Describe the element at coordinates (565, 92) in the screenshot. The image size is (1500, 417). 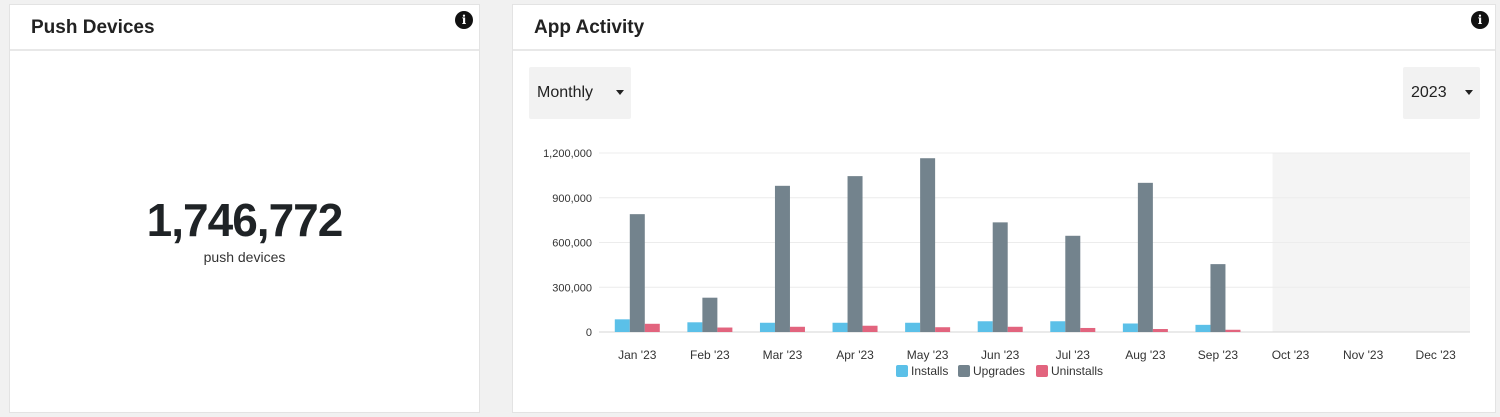
I see `period-select-value: Monthly` at that location.